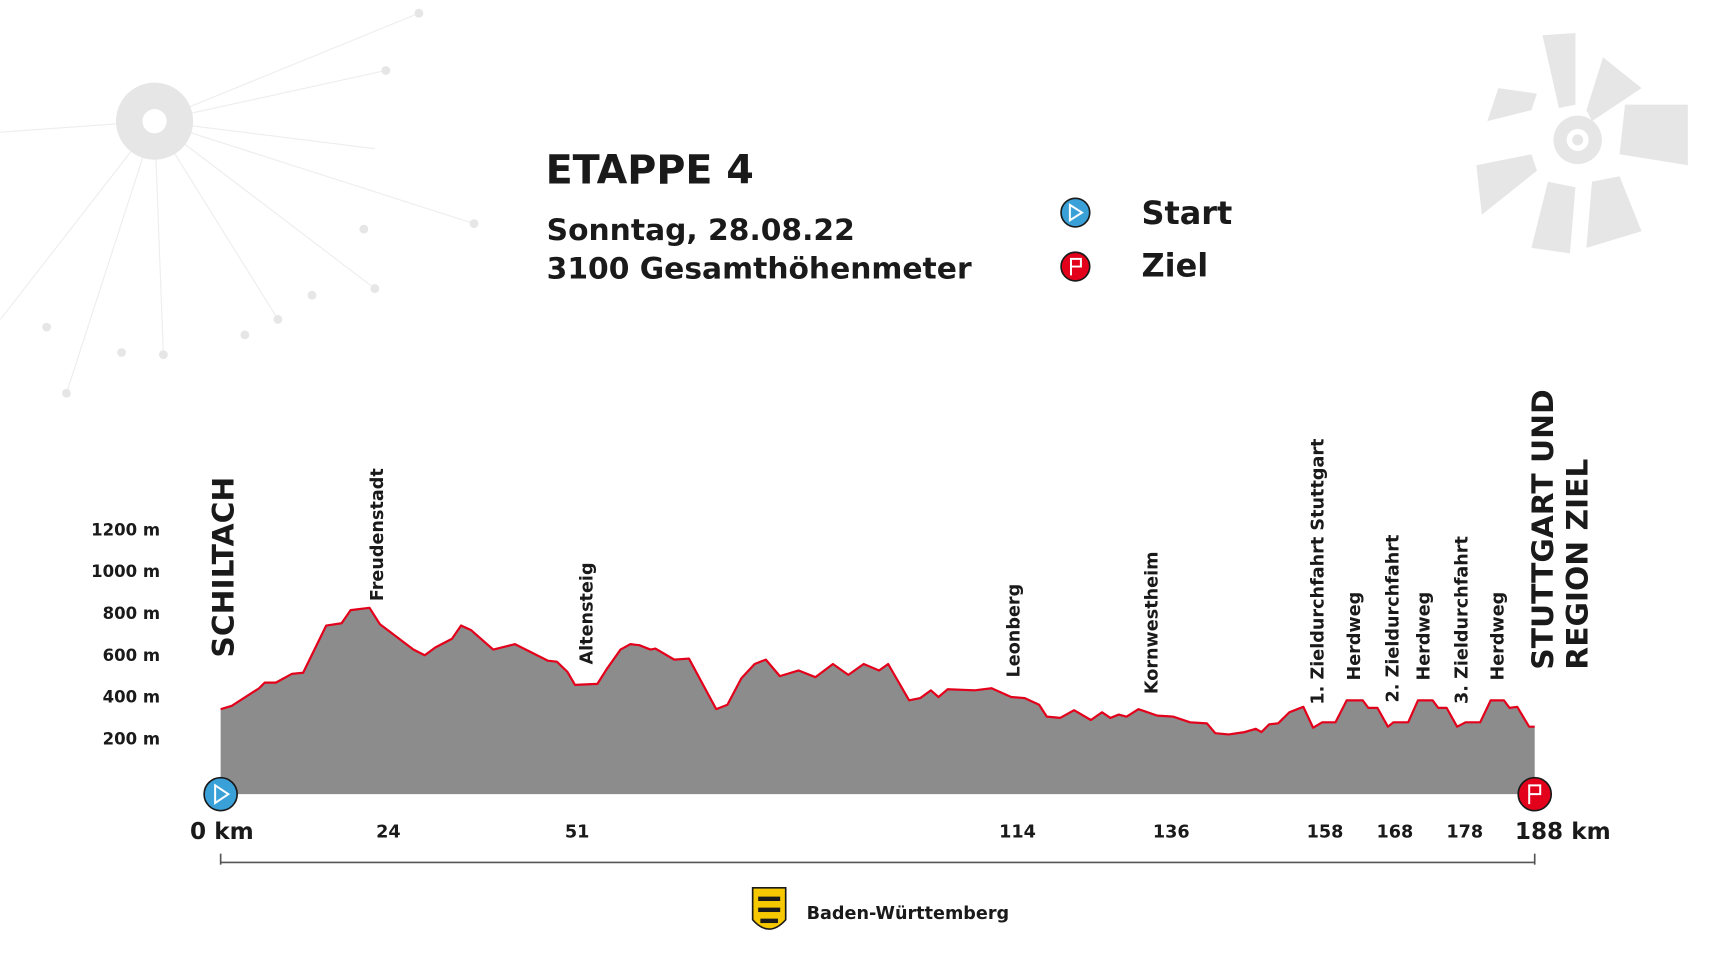  Describe the element at coordinates (222, 832) in the screenshot. I see `x-tick-label: 0 km` at that location.